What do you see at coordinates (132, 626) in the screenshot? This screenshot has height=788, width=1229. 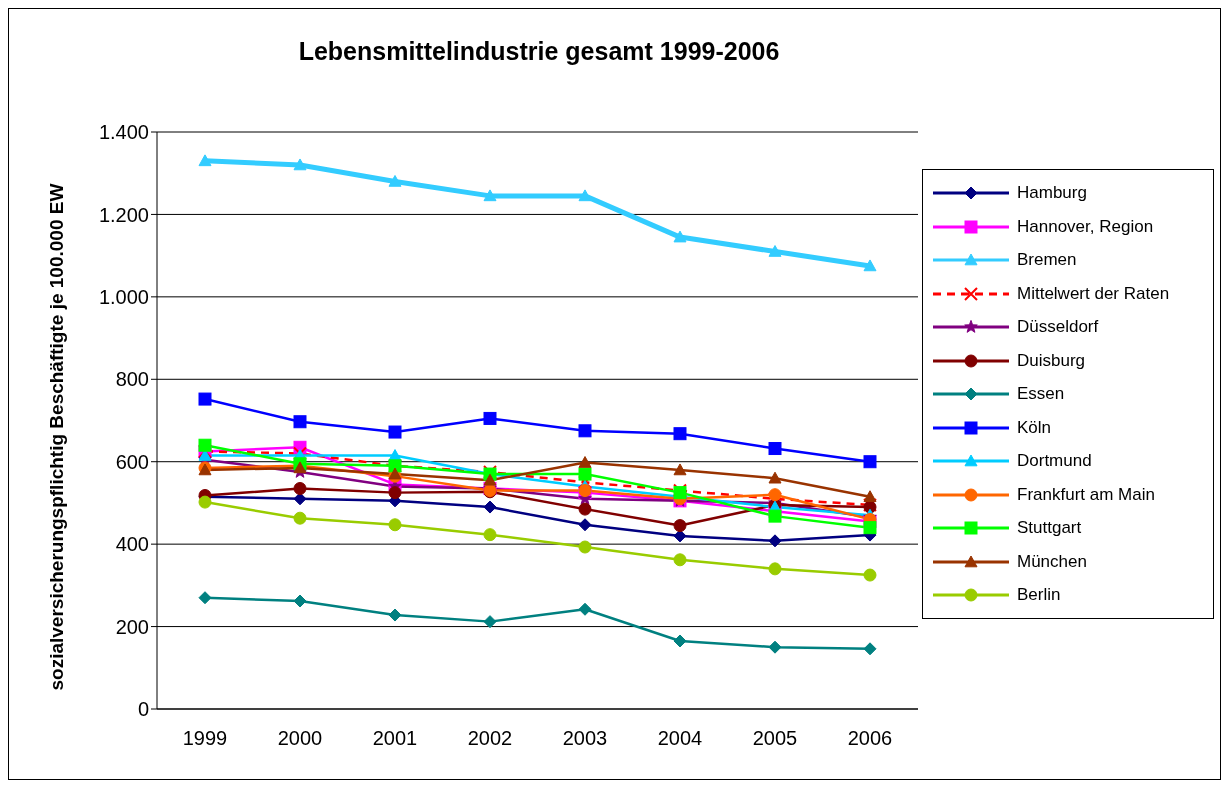 I see `y-tick-label: 200` at bounding box center [132, 626].